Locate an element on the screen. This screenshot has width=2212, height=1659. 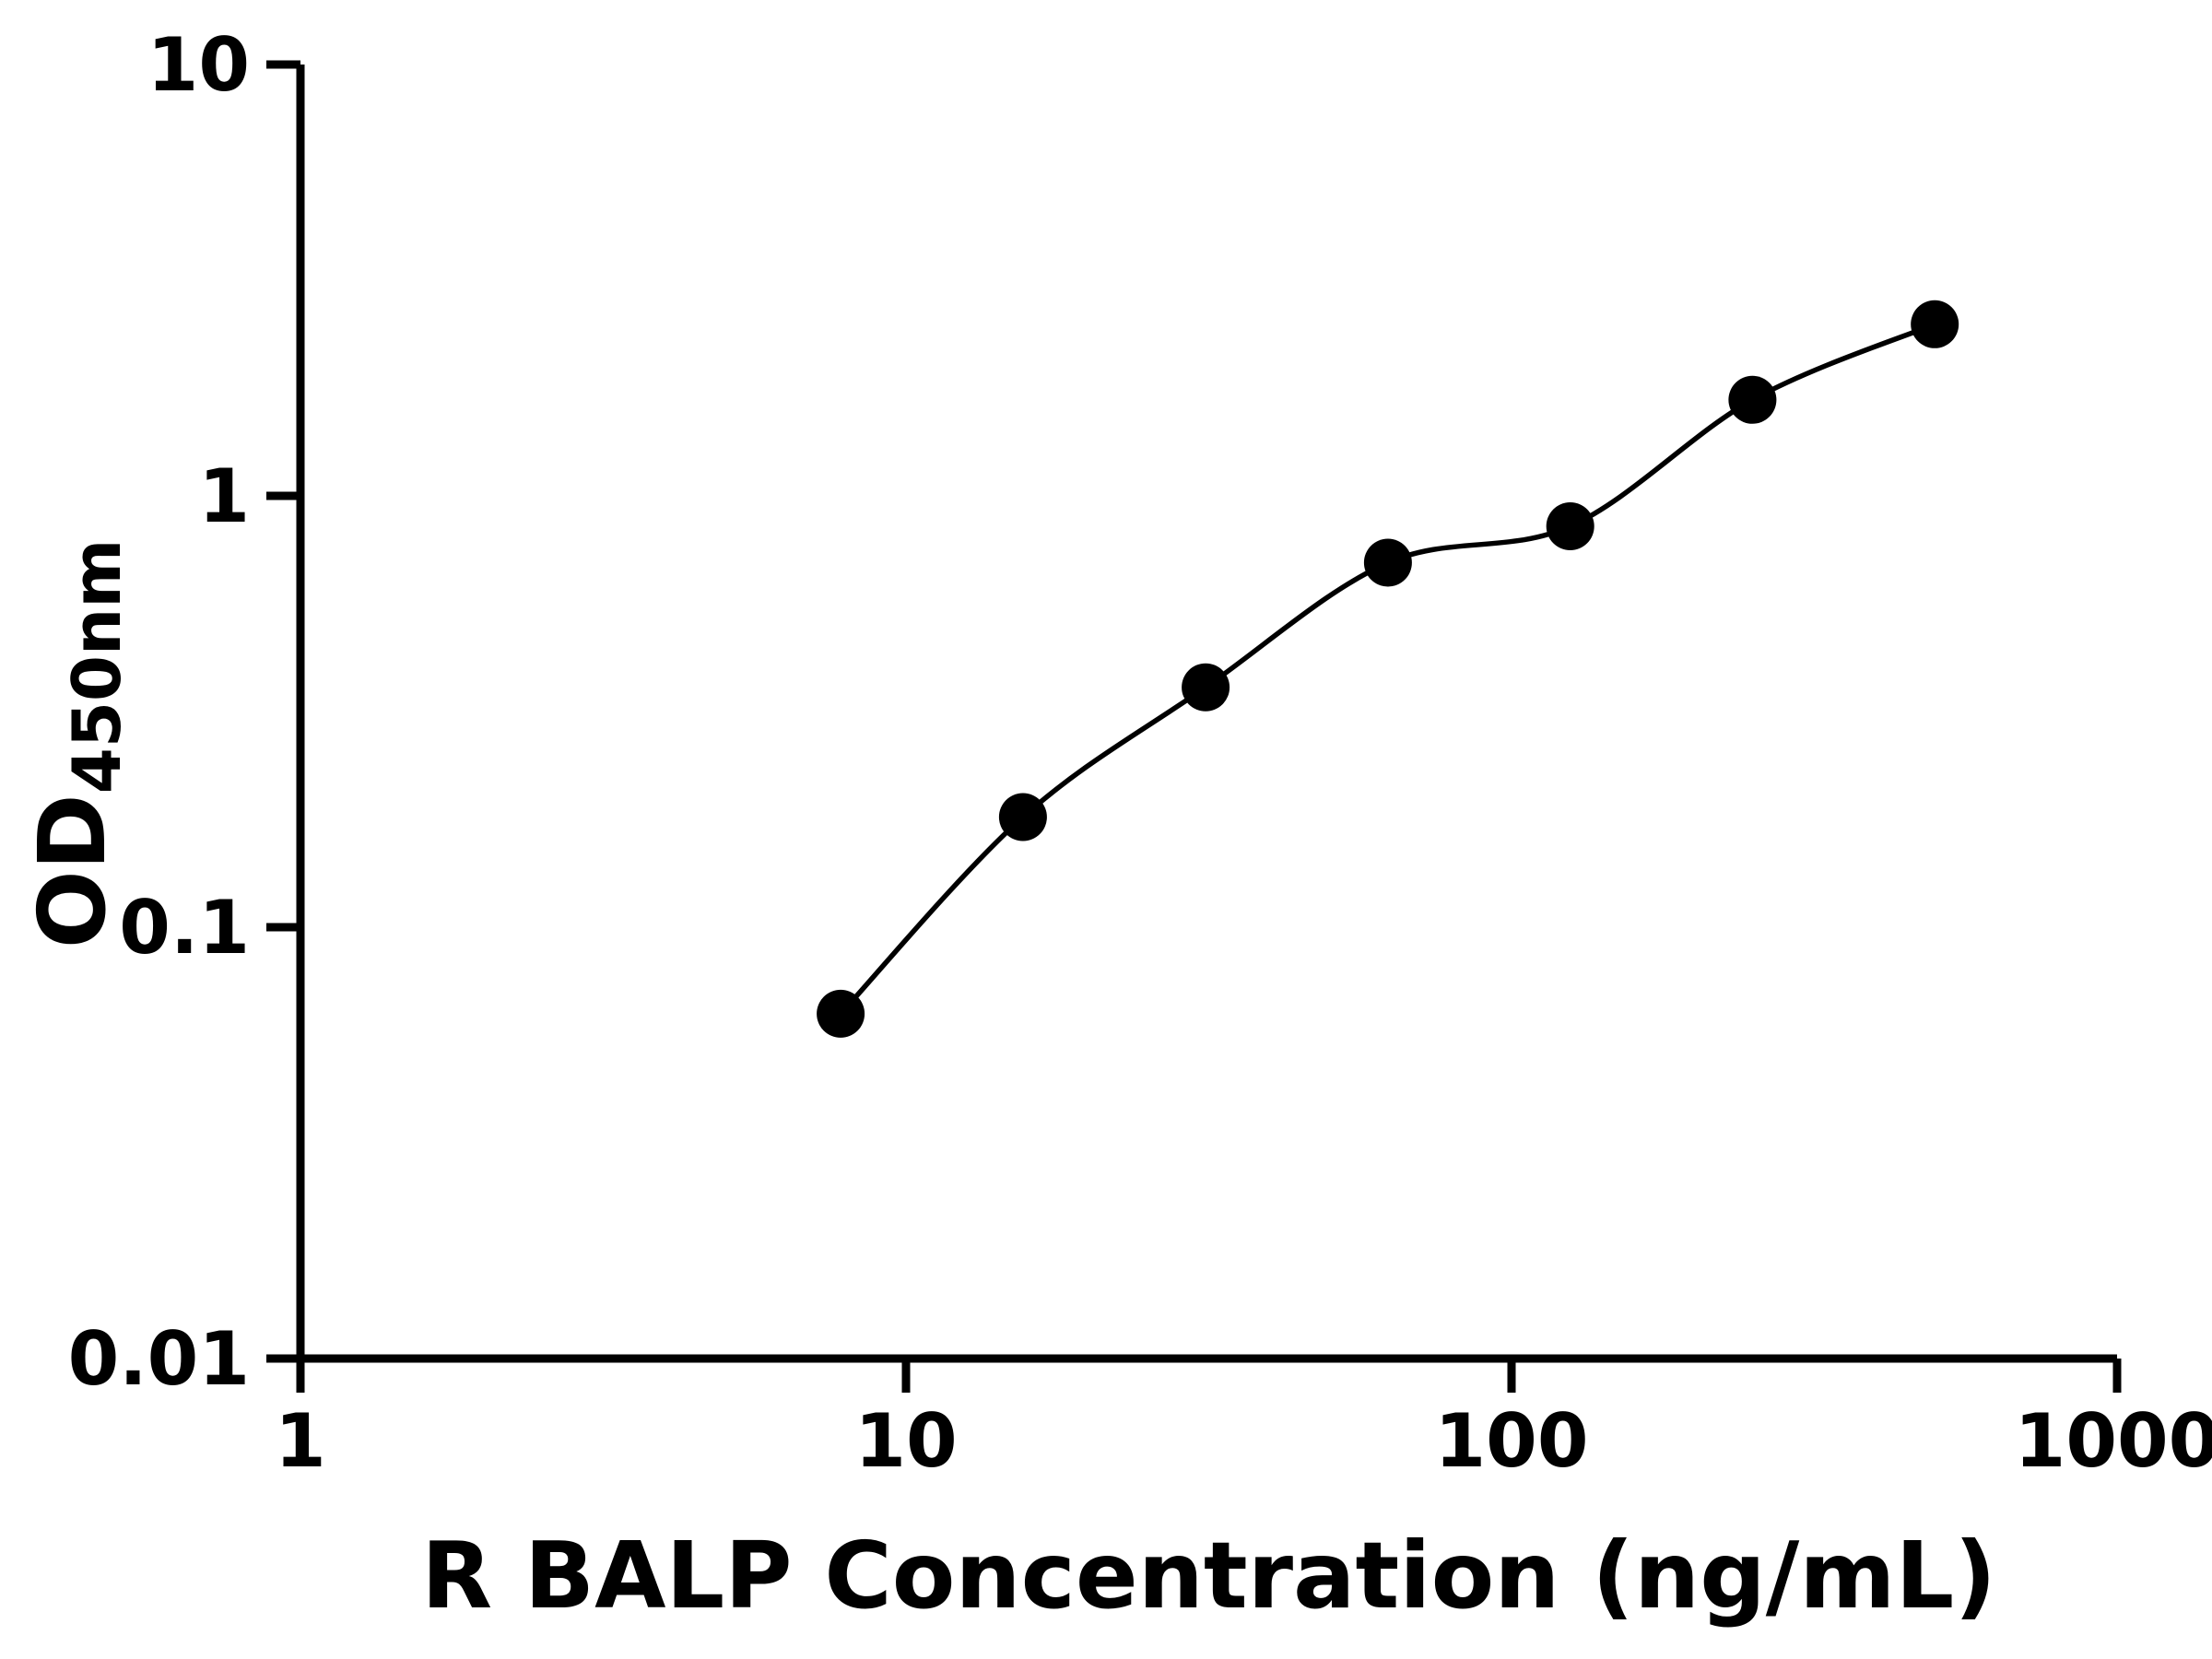
y-axis-label-subscript: 450nm is located at coordinates (97, 666).